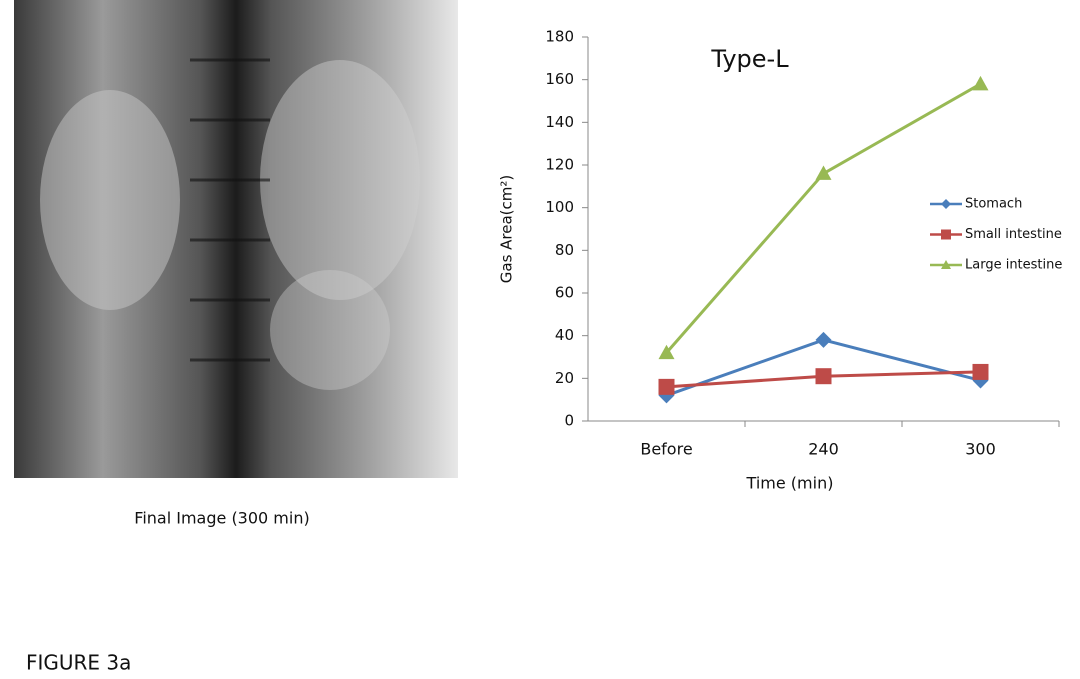  I want to click on y-tick-label: 0, so click(569, 421).